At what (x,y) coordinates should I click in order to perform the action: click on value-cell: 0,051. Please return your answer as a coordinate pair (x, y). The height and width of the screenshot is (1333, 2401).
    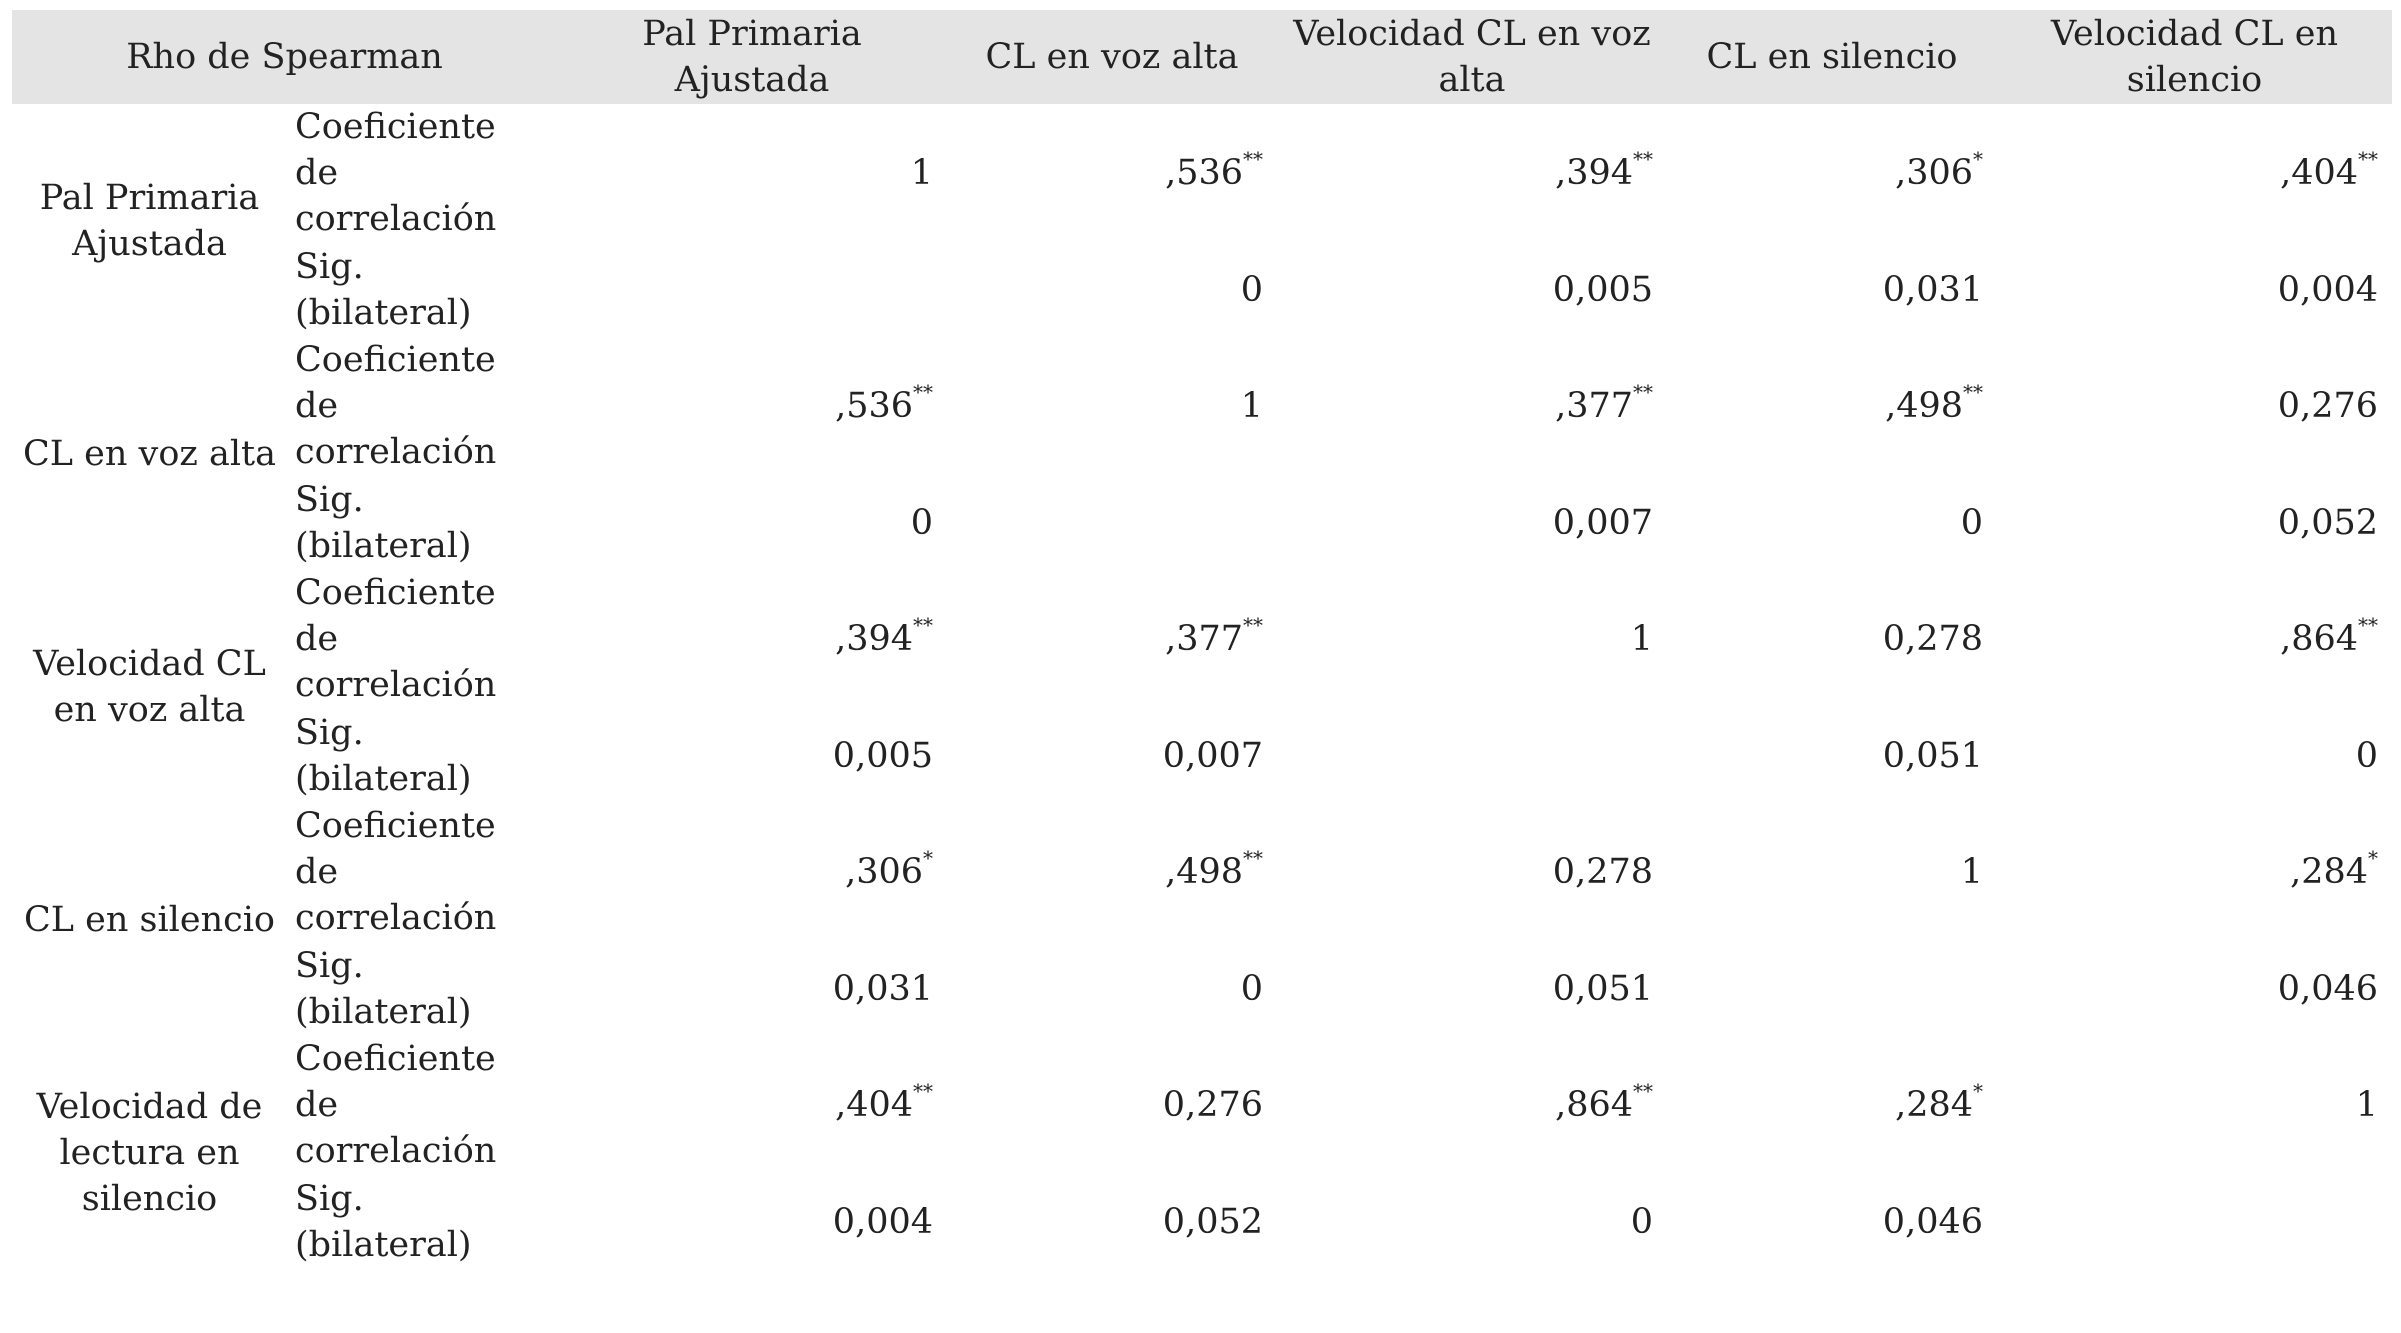
    Looking at the image, I should click on (1832, 755).